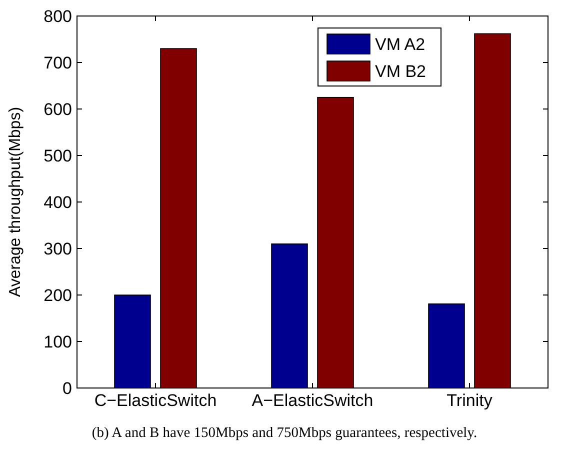  What do you see at coordinates (58, 156) in the screenshot?
I see `y-tick-label: 500` at bounding box center [58, 156].